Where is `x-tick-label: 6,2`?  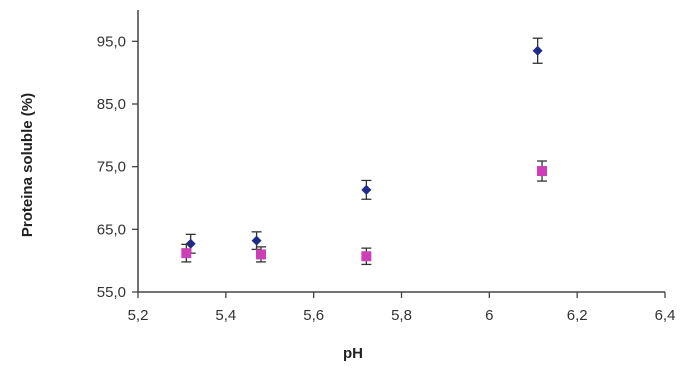 x-tick-label: 6,2 is located at coordinates (577, 315).